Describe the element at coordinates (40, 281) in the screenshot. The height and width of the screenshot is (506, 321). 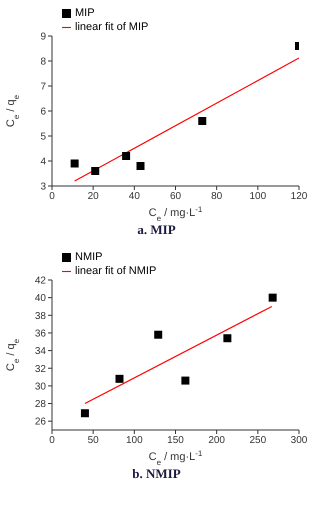
I see `y-tick-label: 42` at that location.